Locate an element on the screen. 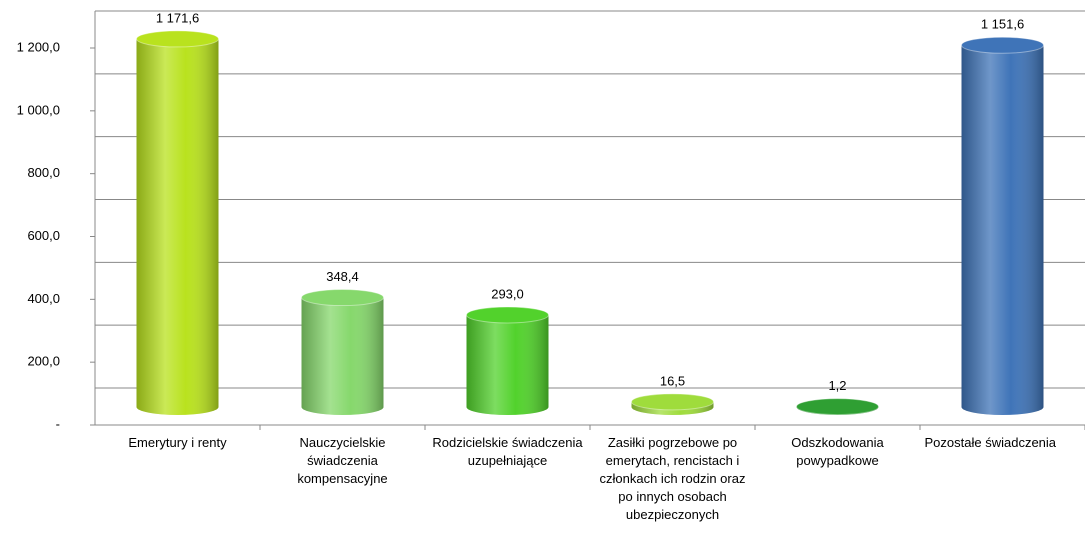 The height and width of the screenshot is (560, 1085). data-label: 1 151,6 is located at coordinates (1002, 24).